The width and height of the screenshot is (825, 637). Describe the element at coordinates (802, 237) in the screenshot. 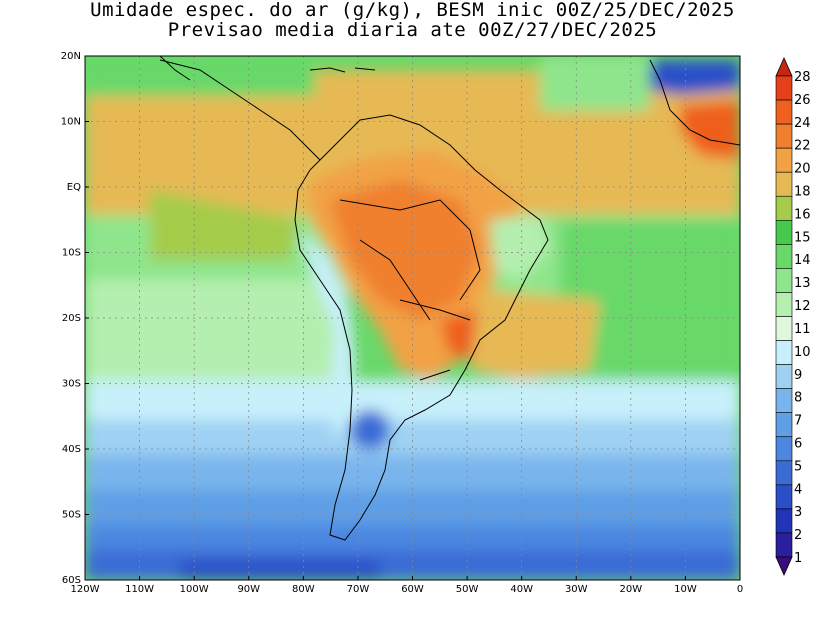

I see `colorbar-label: 15` at that location.